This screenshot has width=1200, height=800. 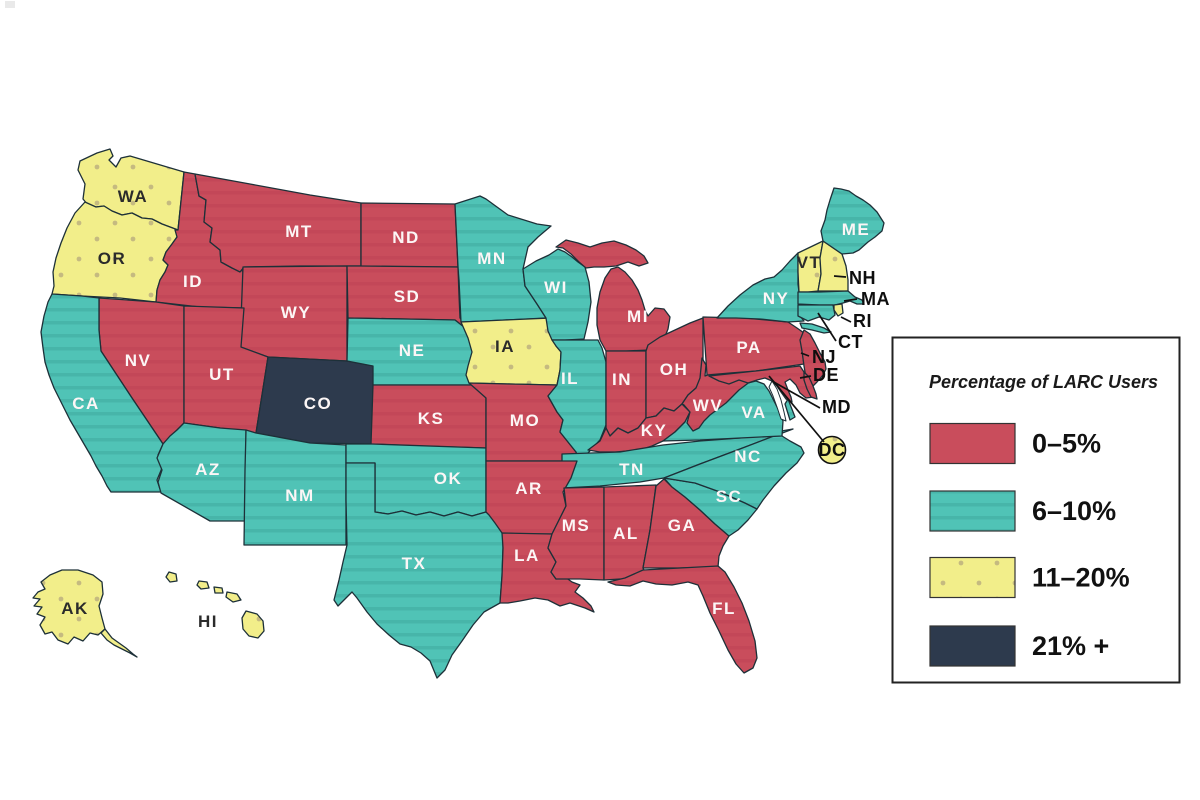 What do you see at coordinates (862, 321) in the screenshot?
I see `svg-text: RI` at bounding box center [862, 321].